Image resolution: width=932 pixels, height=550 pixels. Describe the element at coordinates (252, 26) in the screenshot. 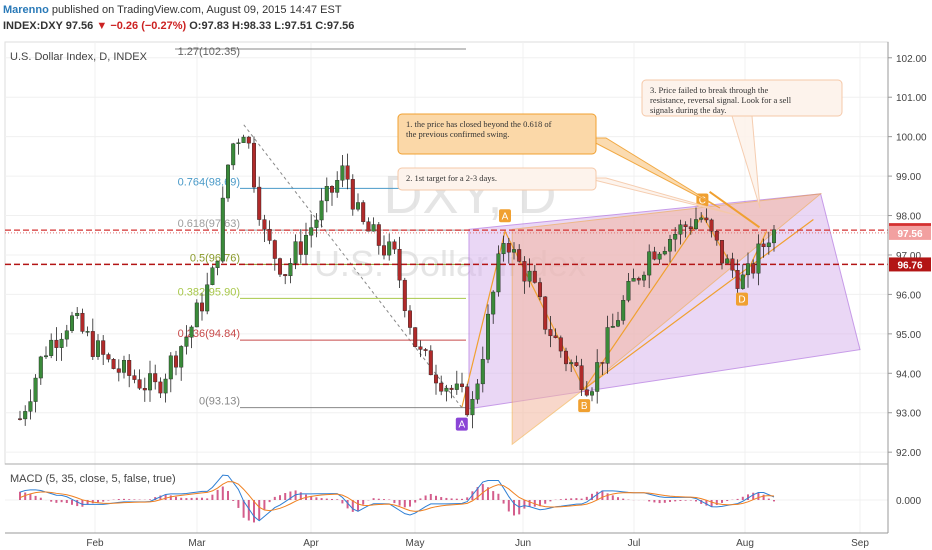

I see `high-value: H:98.33` at that location.